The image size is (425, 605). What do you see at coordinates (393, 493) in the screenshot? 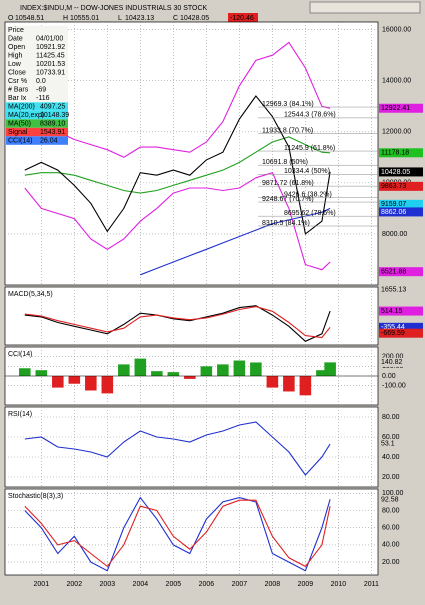
I see `y-tick-label: 100.00` at bounding box center [393, 493].